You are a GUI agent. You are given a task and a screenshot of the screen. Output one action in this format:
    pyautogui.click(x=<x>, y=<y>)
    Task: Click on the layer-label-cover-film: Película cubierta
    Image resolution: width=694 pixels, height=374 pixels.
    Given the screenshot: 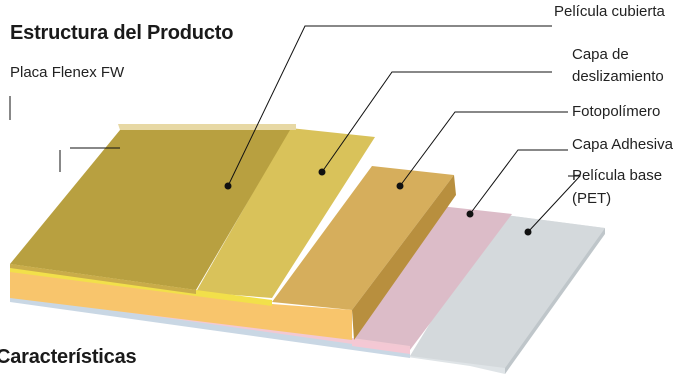 What is the action you would take?
    pyautogui.click(x=609, y=11)
    